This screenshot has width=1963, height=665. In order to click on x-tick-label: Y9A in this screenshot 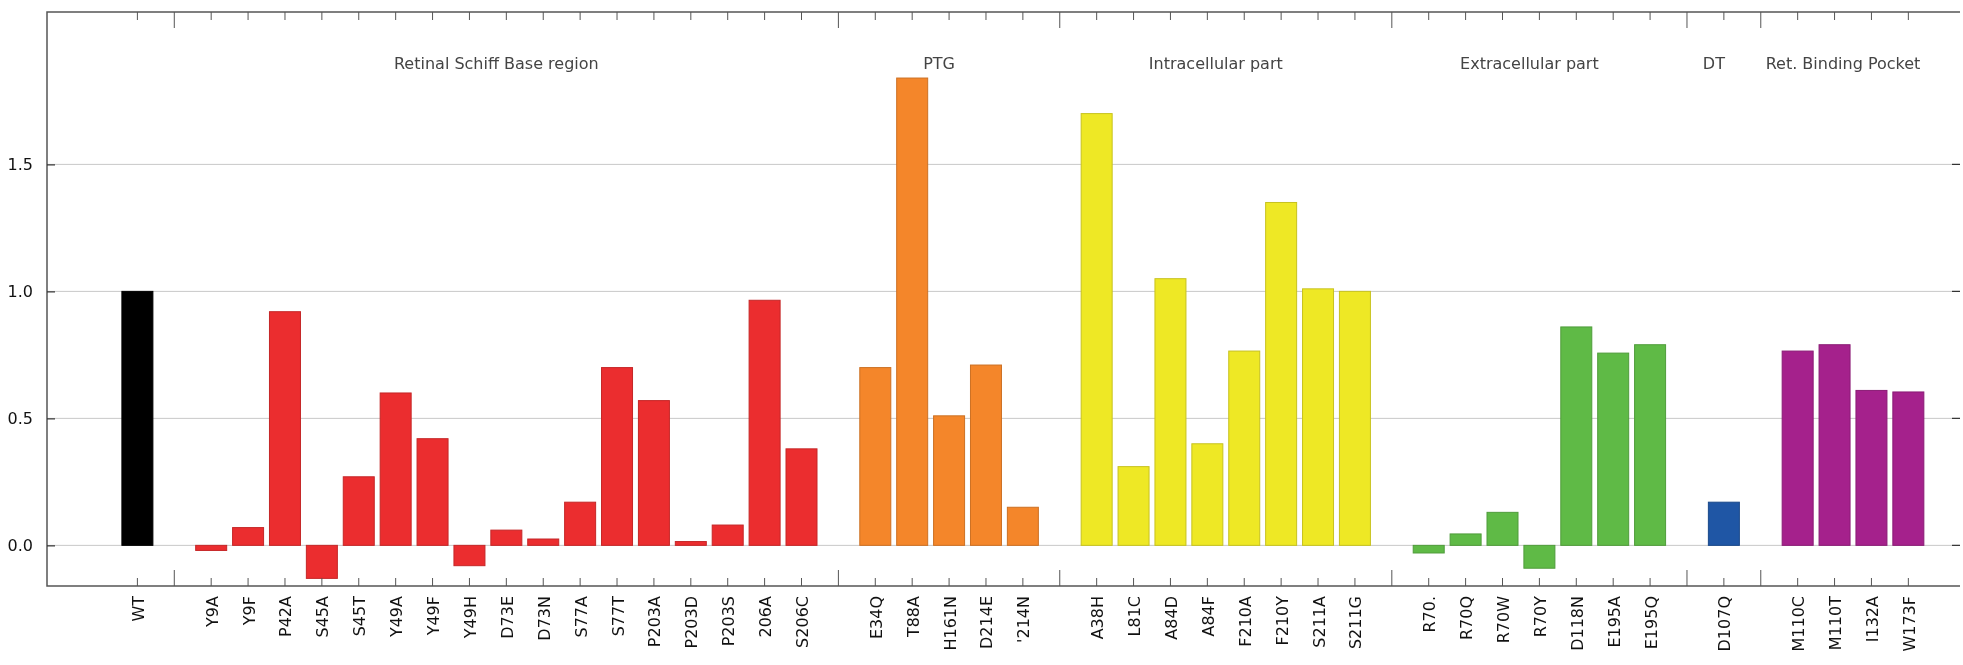, I will do `click(212, 611)`.